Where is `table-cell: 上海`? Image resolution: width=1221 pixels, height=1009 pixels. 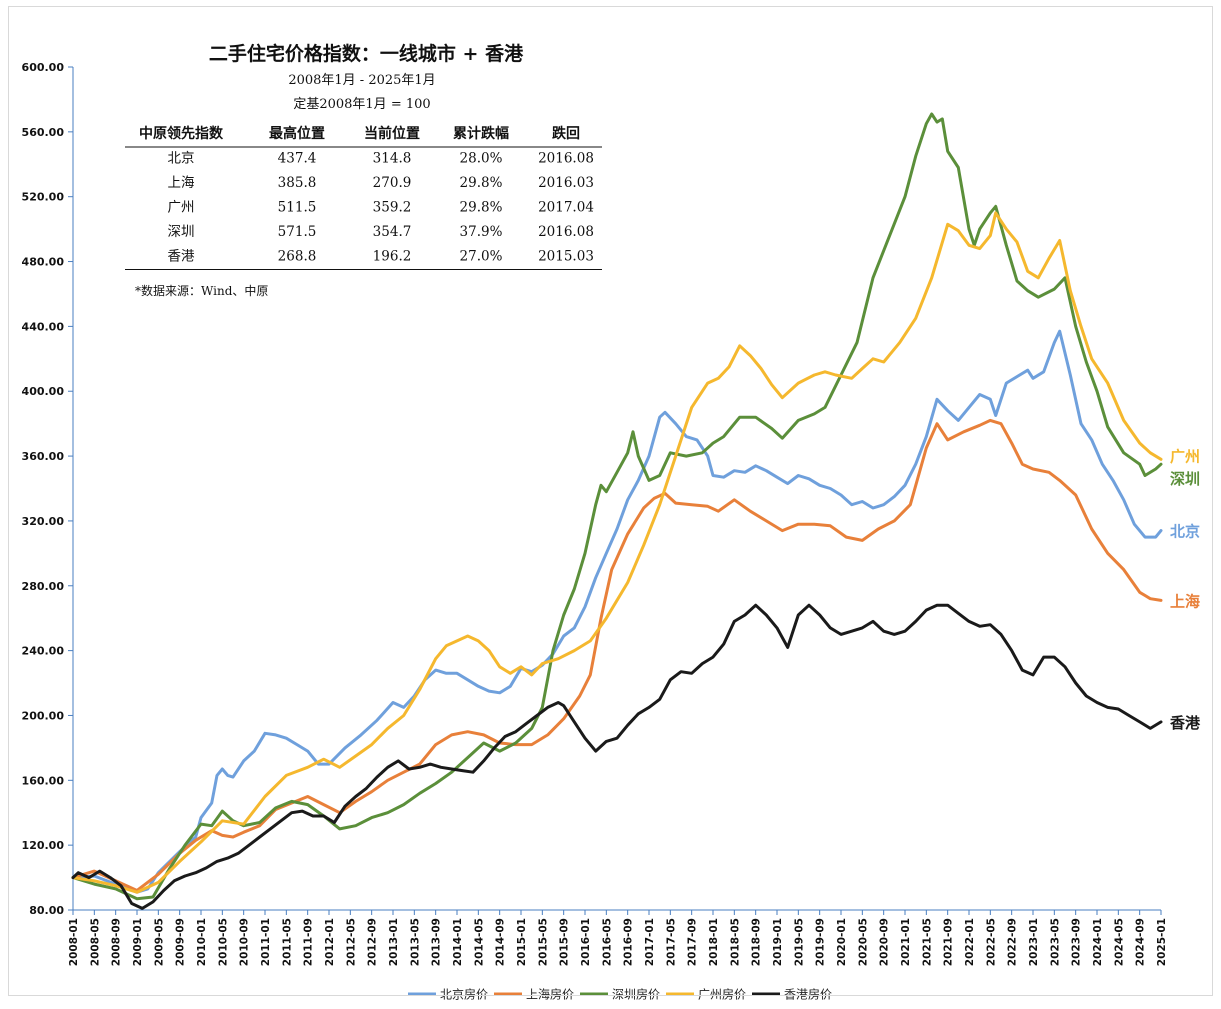
table-cell: 上海 is located at coordinates (181, 183).